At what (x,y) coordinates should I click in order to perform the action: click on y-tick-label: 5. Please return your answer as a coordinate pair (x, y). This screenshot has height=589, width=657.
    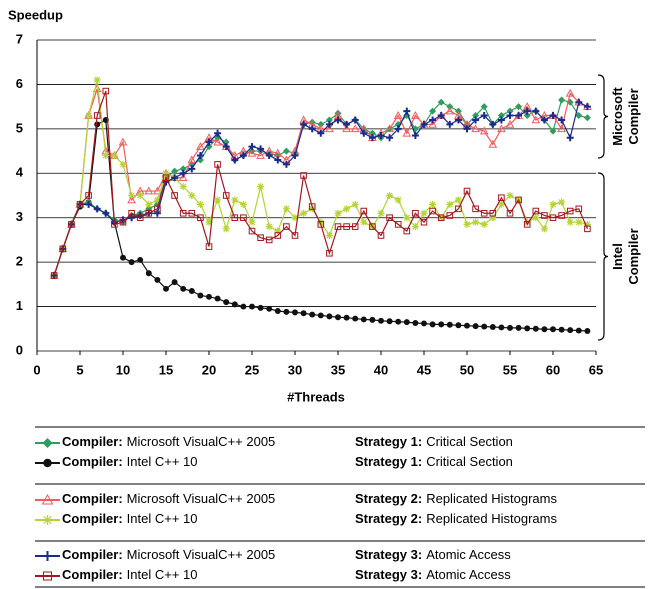
    Looking at the image, I should click on (19, 127).